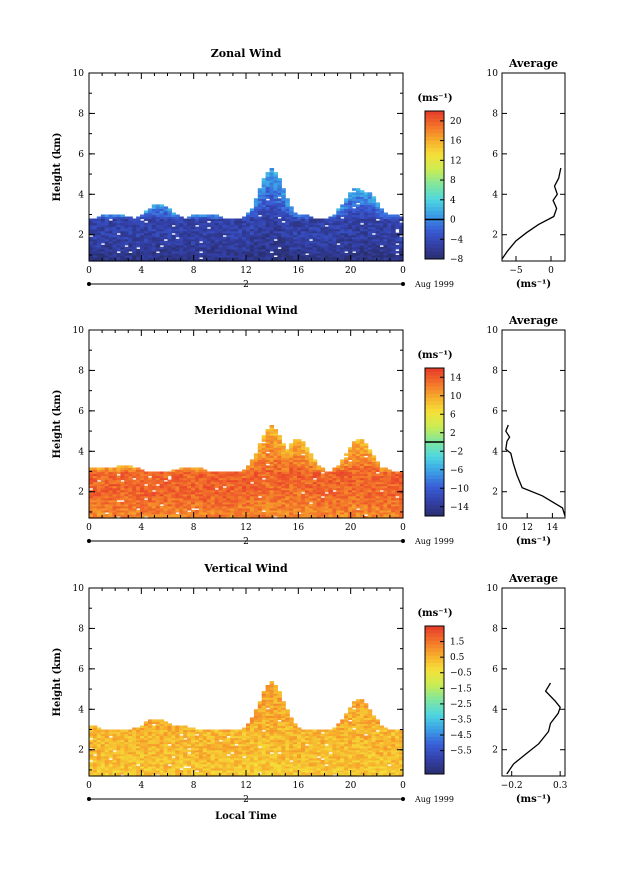 This screenshot has width=620, height=873. What do you see at coordinates (453, 415) in the screenshot?
I see `colorbar-tick-label: 6` at bounding box center [453, 415].